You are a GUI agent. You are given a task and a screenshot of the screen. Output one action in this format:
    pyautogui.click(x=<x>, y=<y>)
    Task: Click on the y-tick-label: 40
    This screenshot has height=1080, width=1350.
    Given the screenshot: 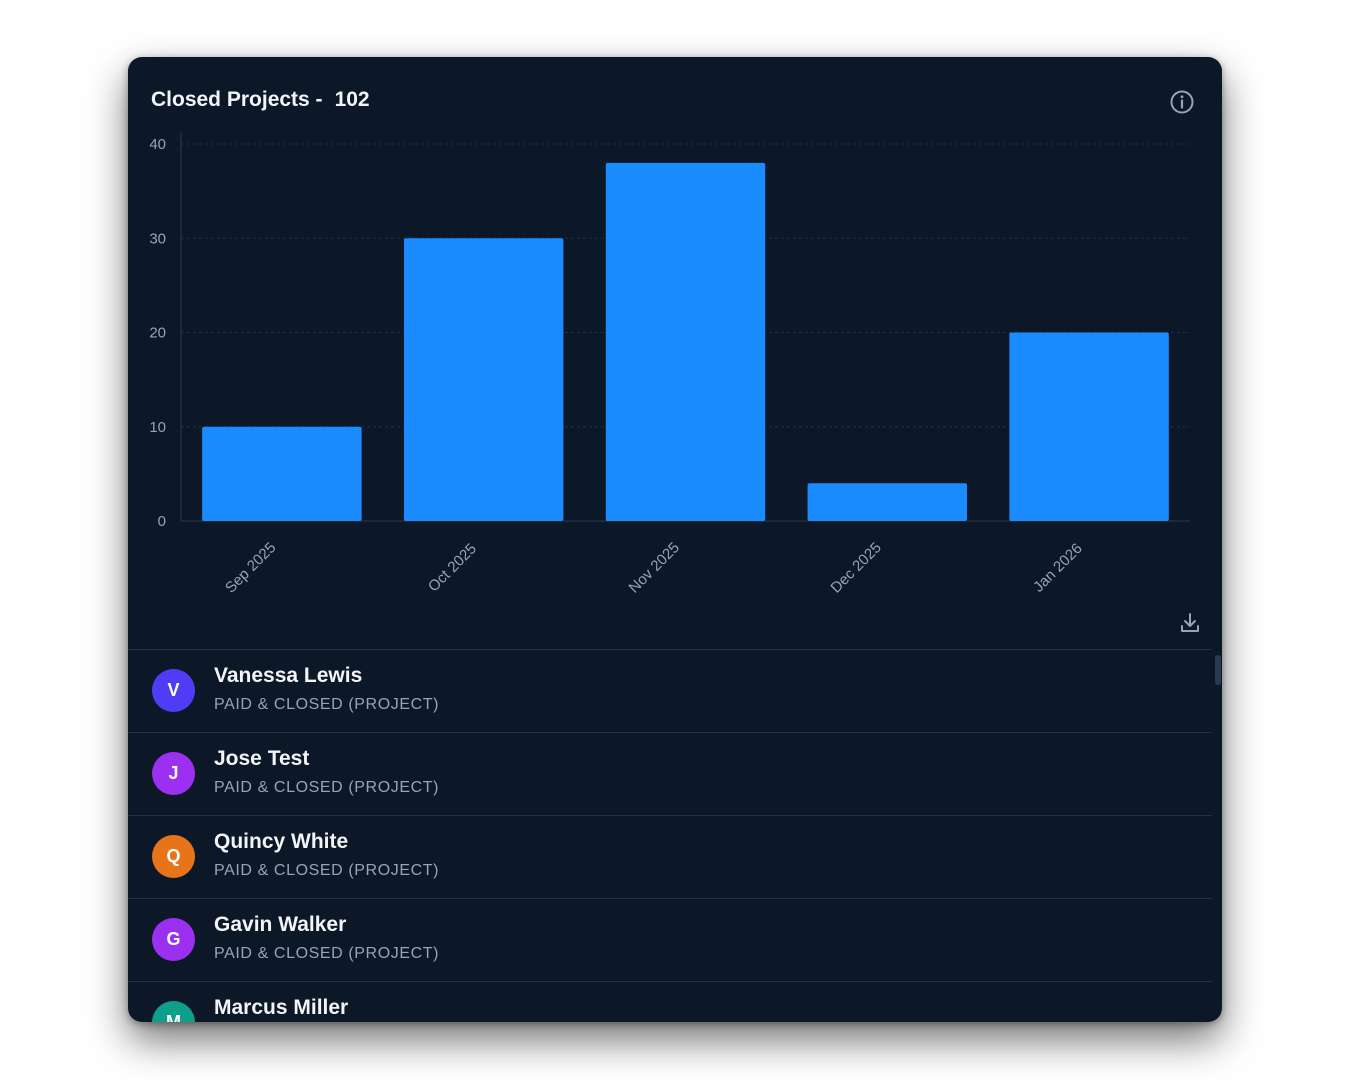 What is the action you would take?
    pyautogui.click(x=157, y=144)
    